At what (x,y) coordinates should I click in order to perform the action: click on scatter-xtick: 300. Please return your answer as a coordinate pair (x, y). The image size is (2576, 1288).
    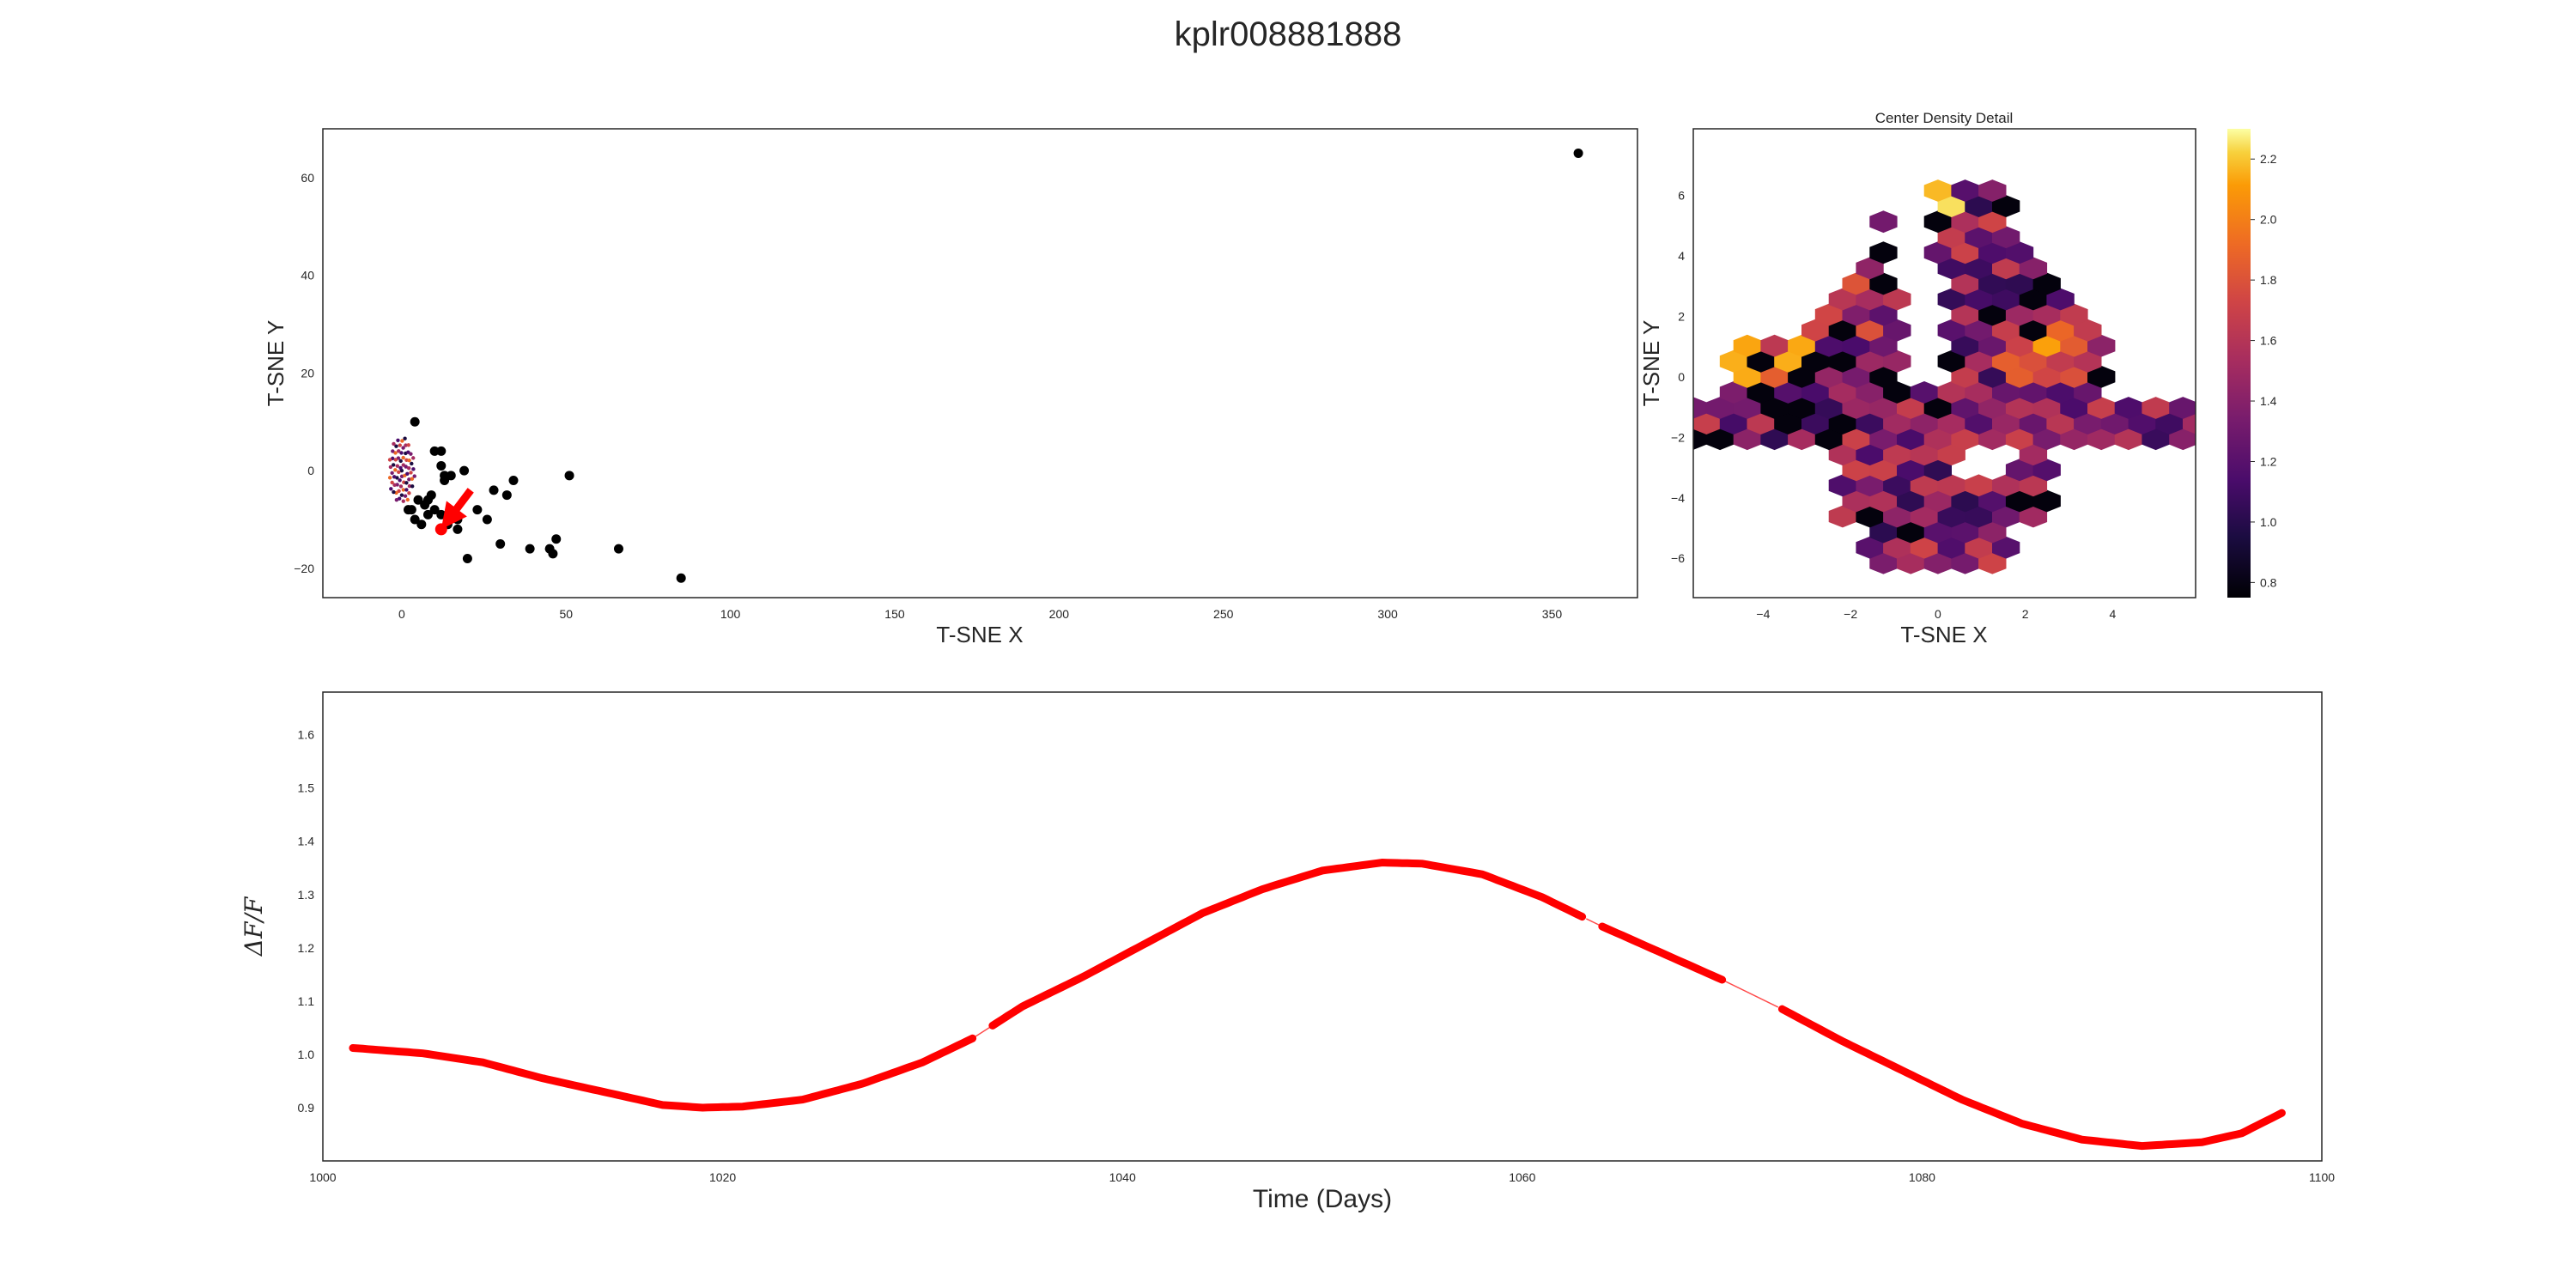
    Looking at the image, I should click on (1387, 614).